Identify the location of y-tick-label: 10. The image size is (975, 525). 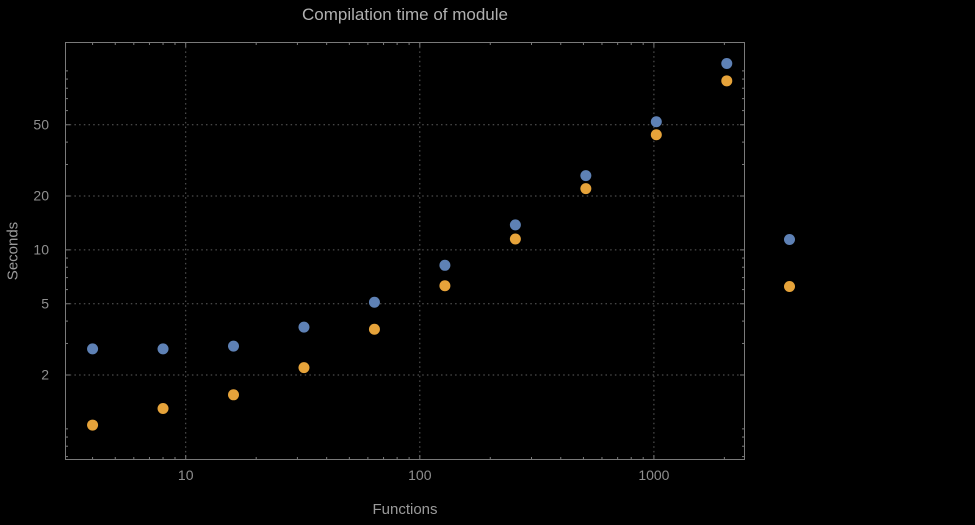
(41, 249).